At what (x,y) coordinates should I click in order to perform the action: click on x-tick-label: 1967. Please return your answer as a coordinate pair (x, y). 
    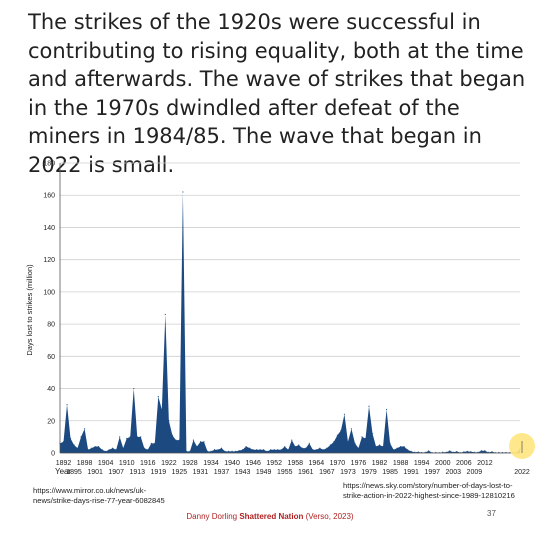
    Looking at the image, I should click on (327, 472).